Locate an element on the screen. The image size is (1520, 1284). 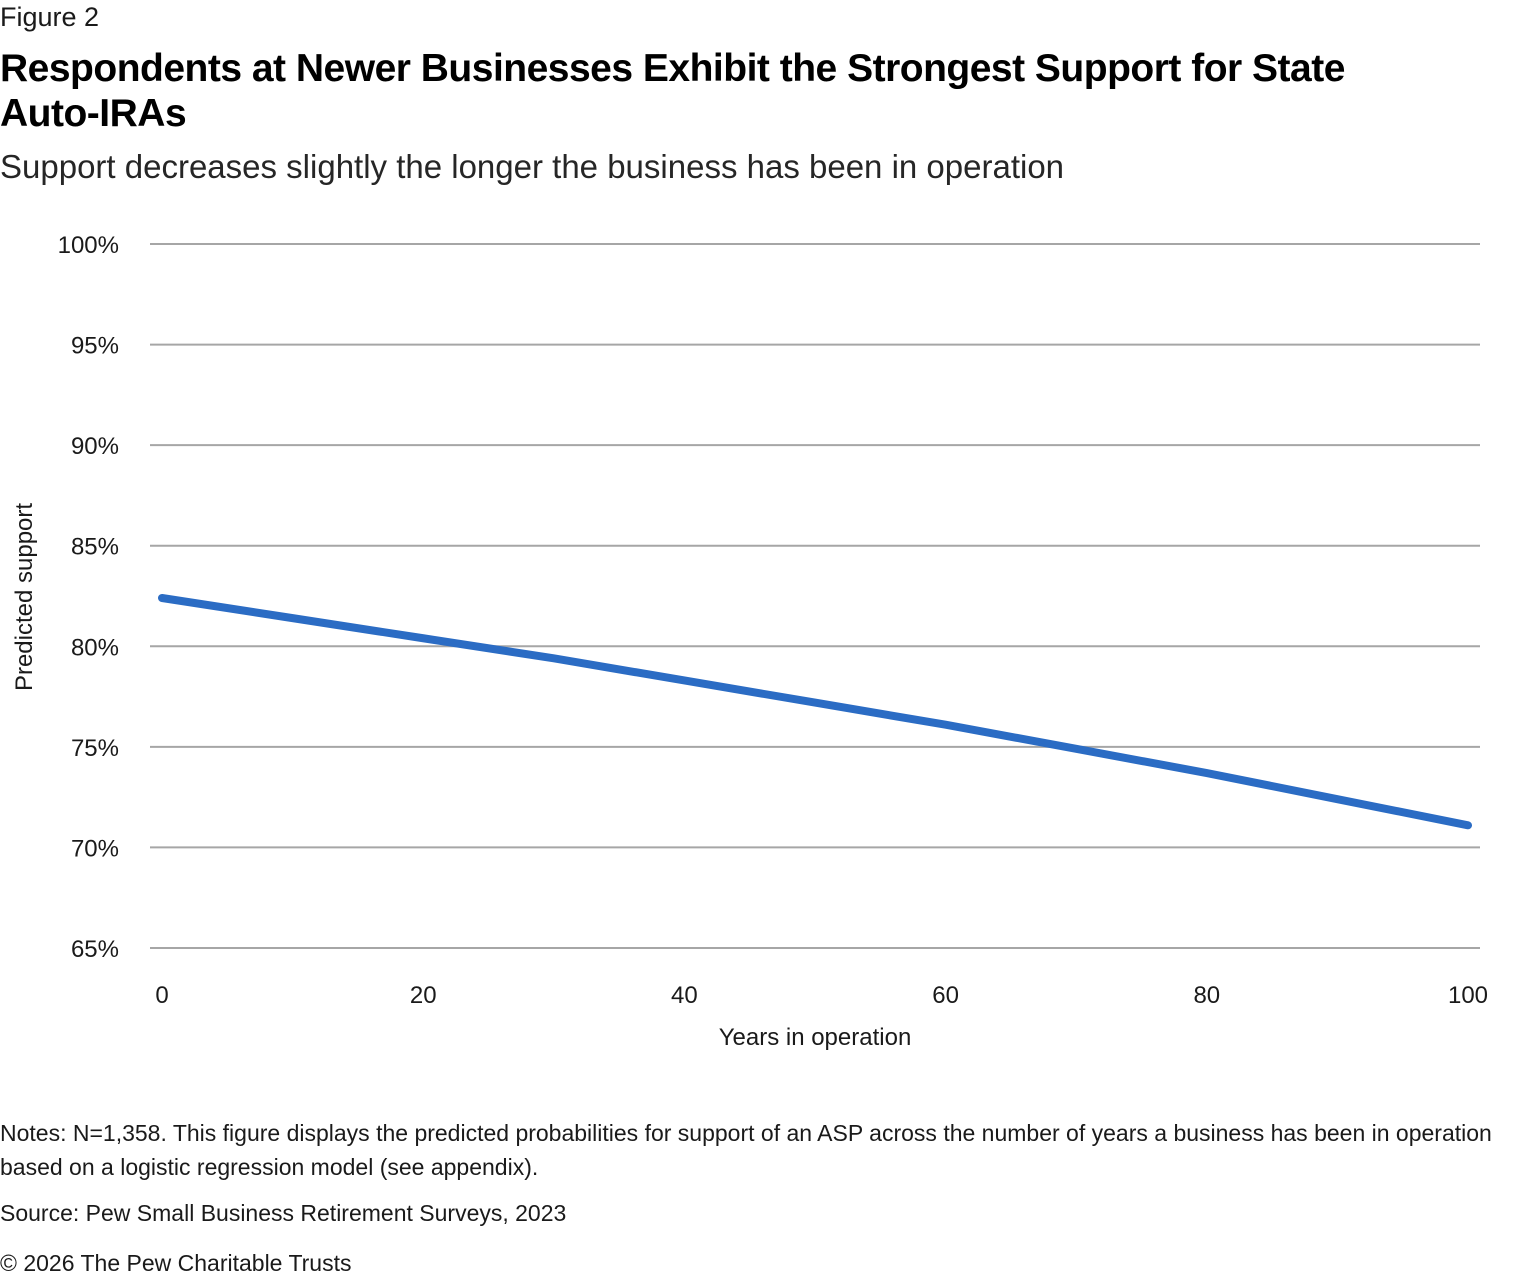
y-tick-label: 80% is located at coordinates (95, 647).